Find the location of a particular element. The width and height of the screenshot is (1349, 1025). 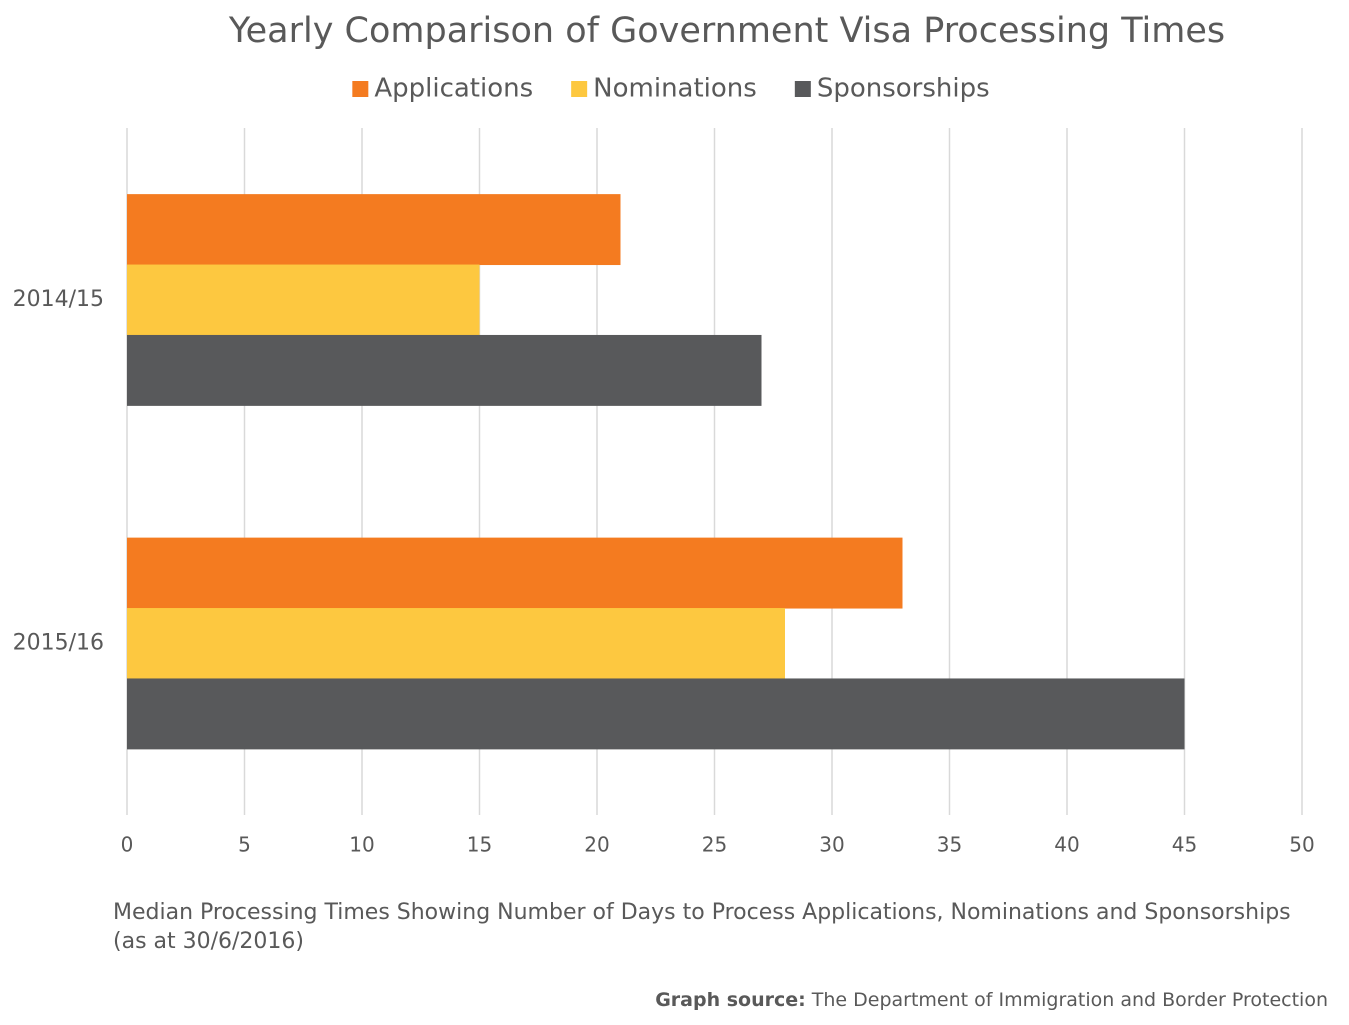

x-tick-label: 10 is located at coordinates (361, 845).